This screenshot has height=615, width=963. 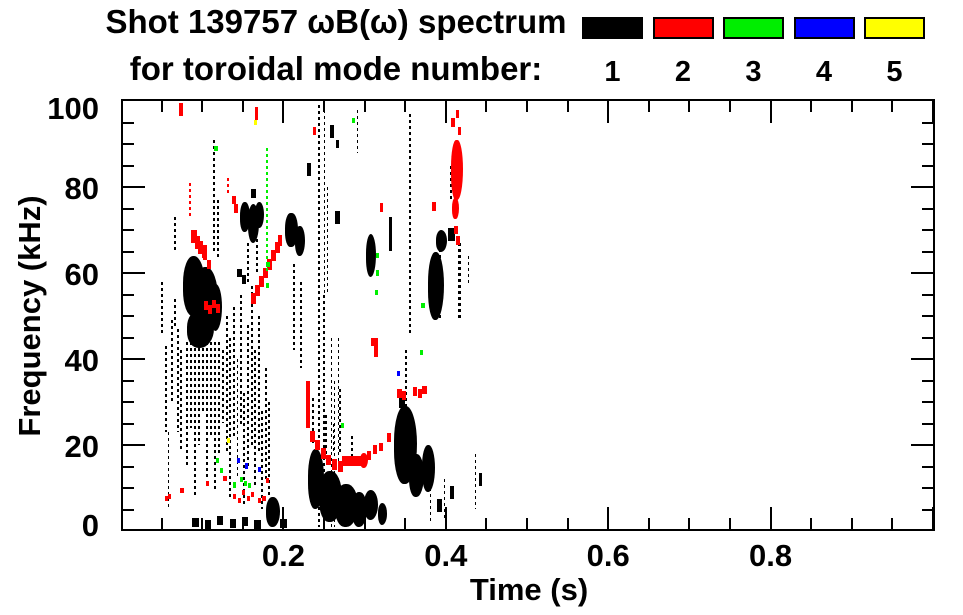 I want to click on legend-label-mode-2: 2, so click(x=683, y=72).